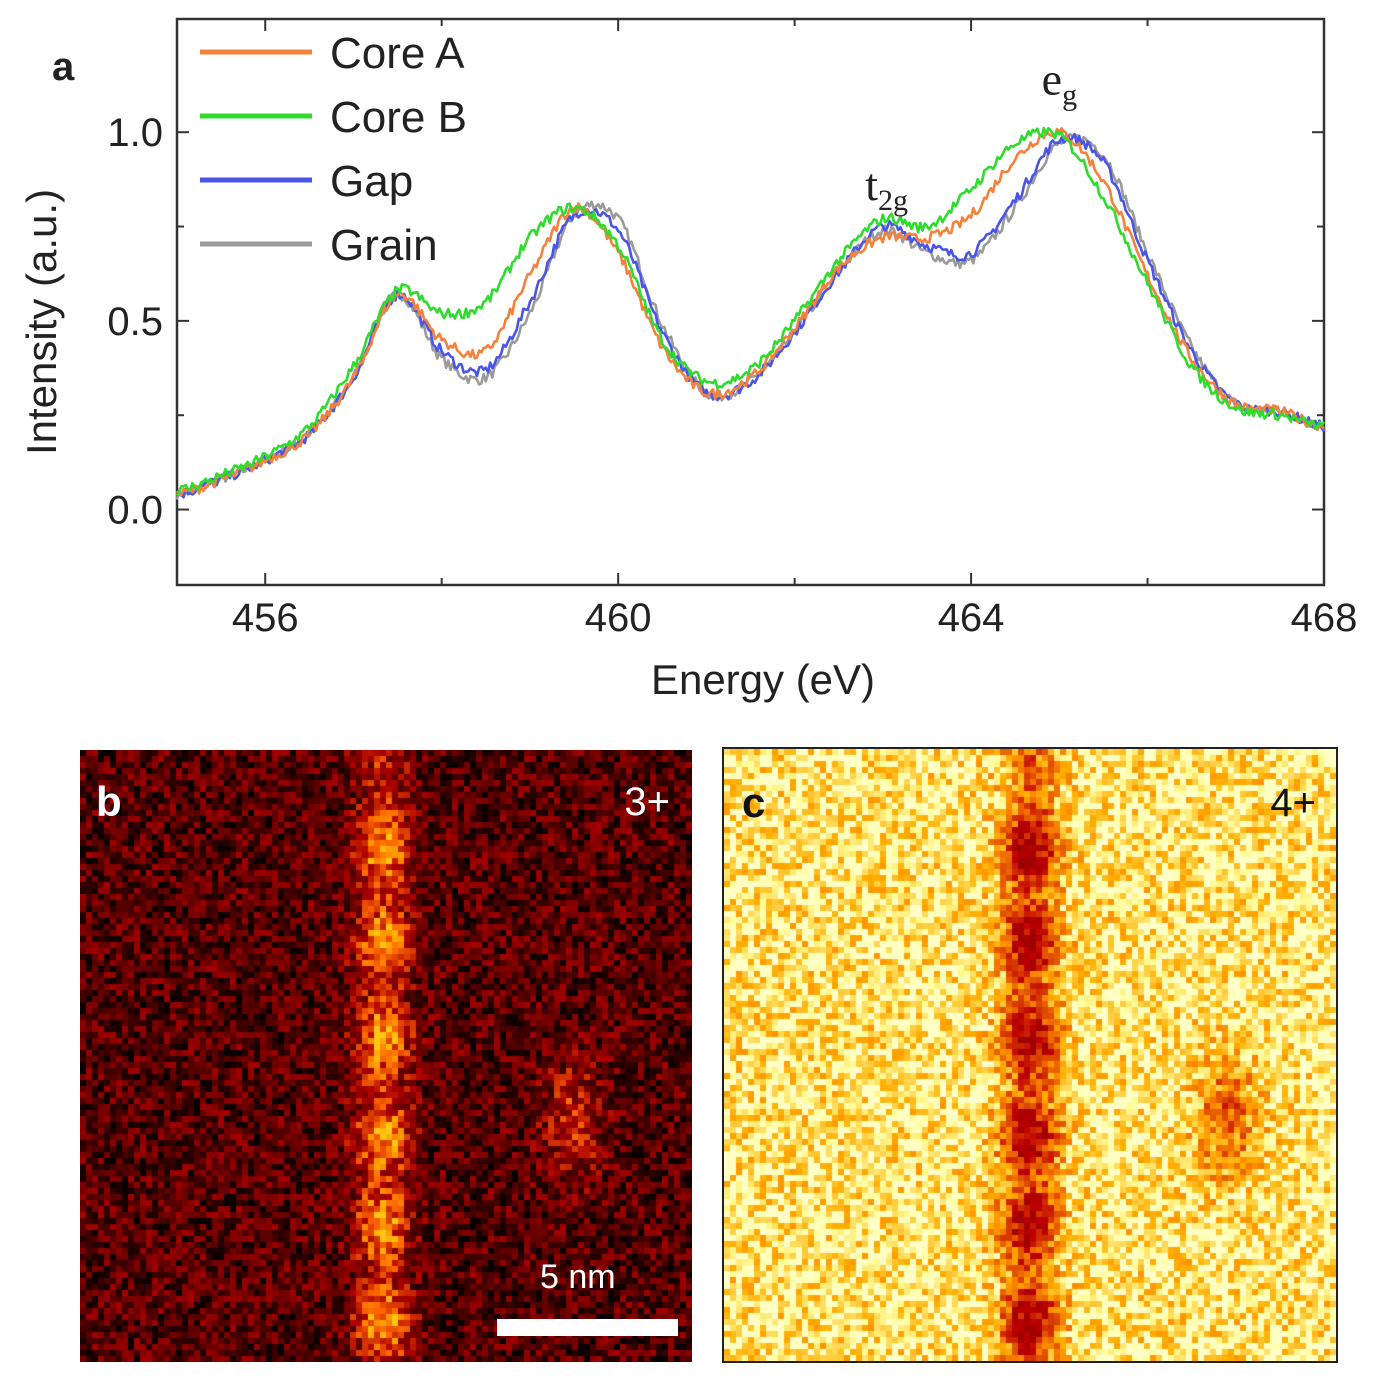 This screenshot has width=1375, height=1388. What do you see at coordinates (63, 67) in the screenshot?
I see `panel-a-label: a` at bounding box center [63, 67].